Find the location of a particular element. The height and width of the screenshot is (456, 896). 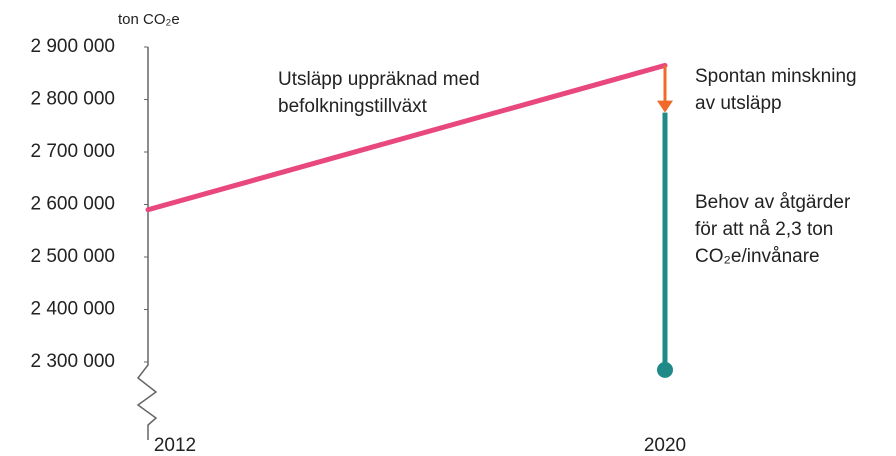

measures-end is located at coordinates (665, 369).